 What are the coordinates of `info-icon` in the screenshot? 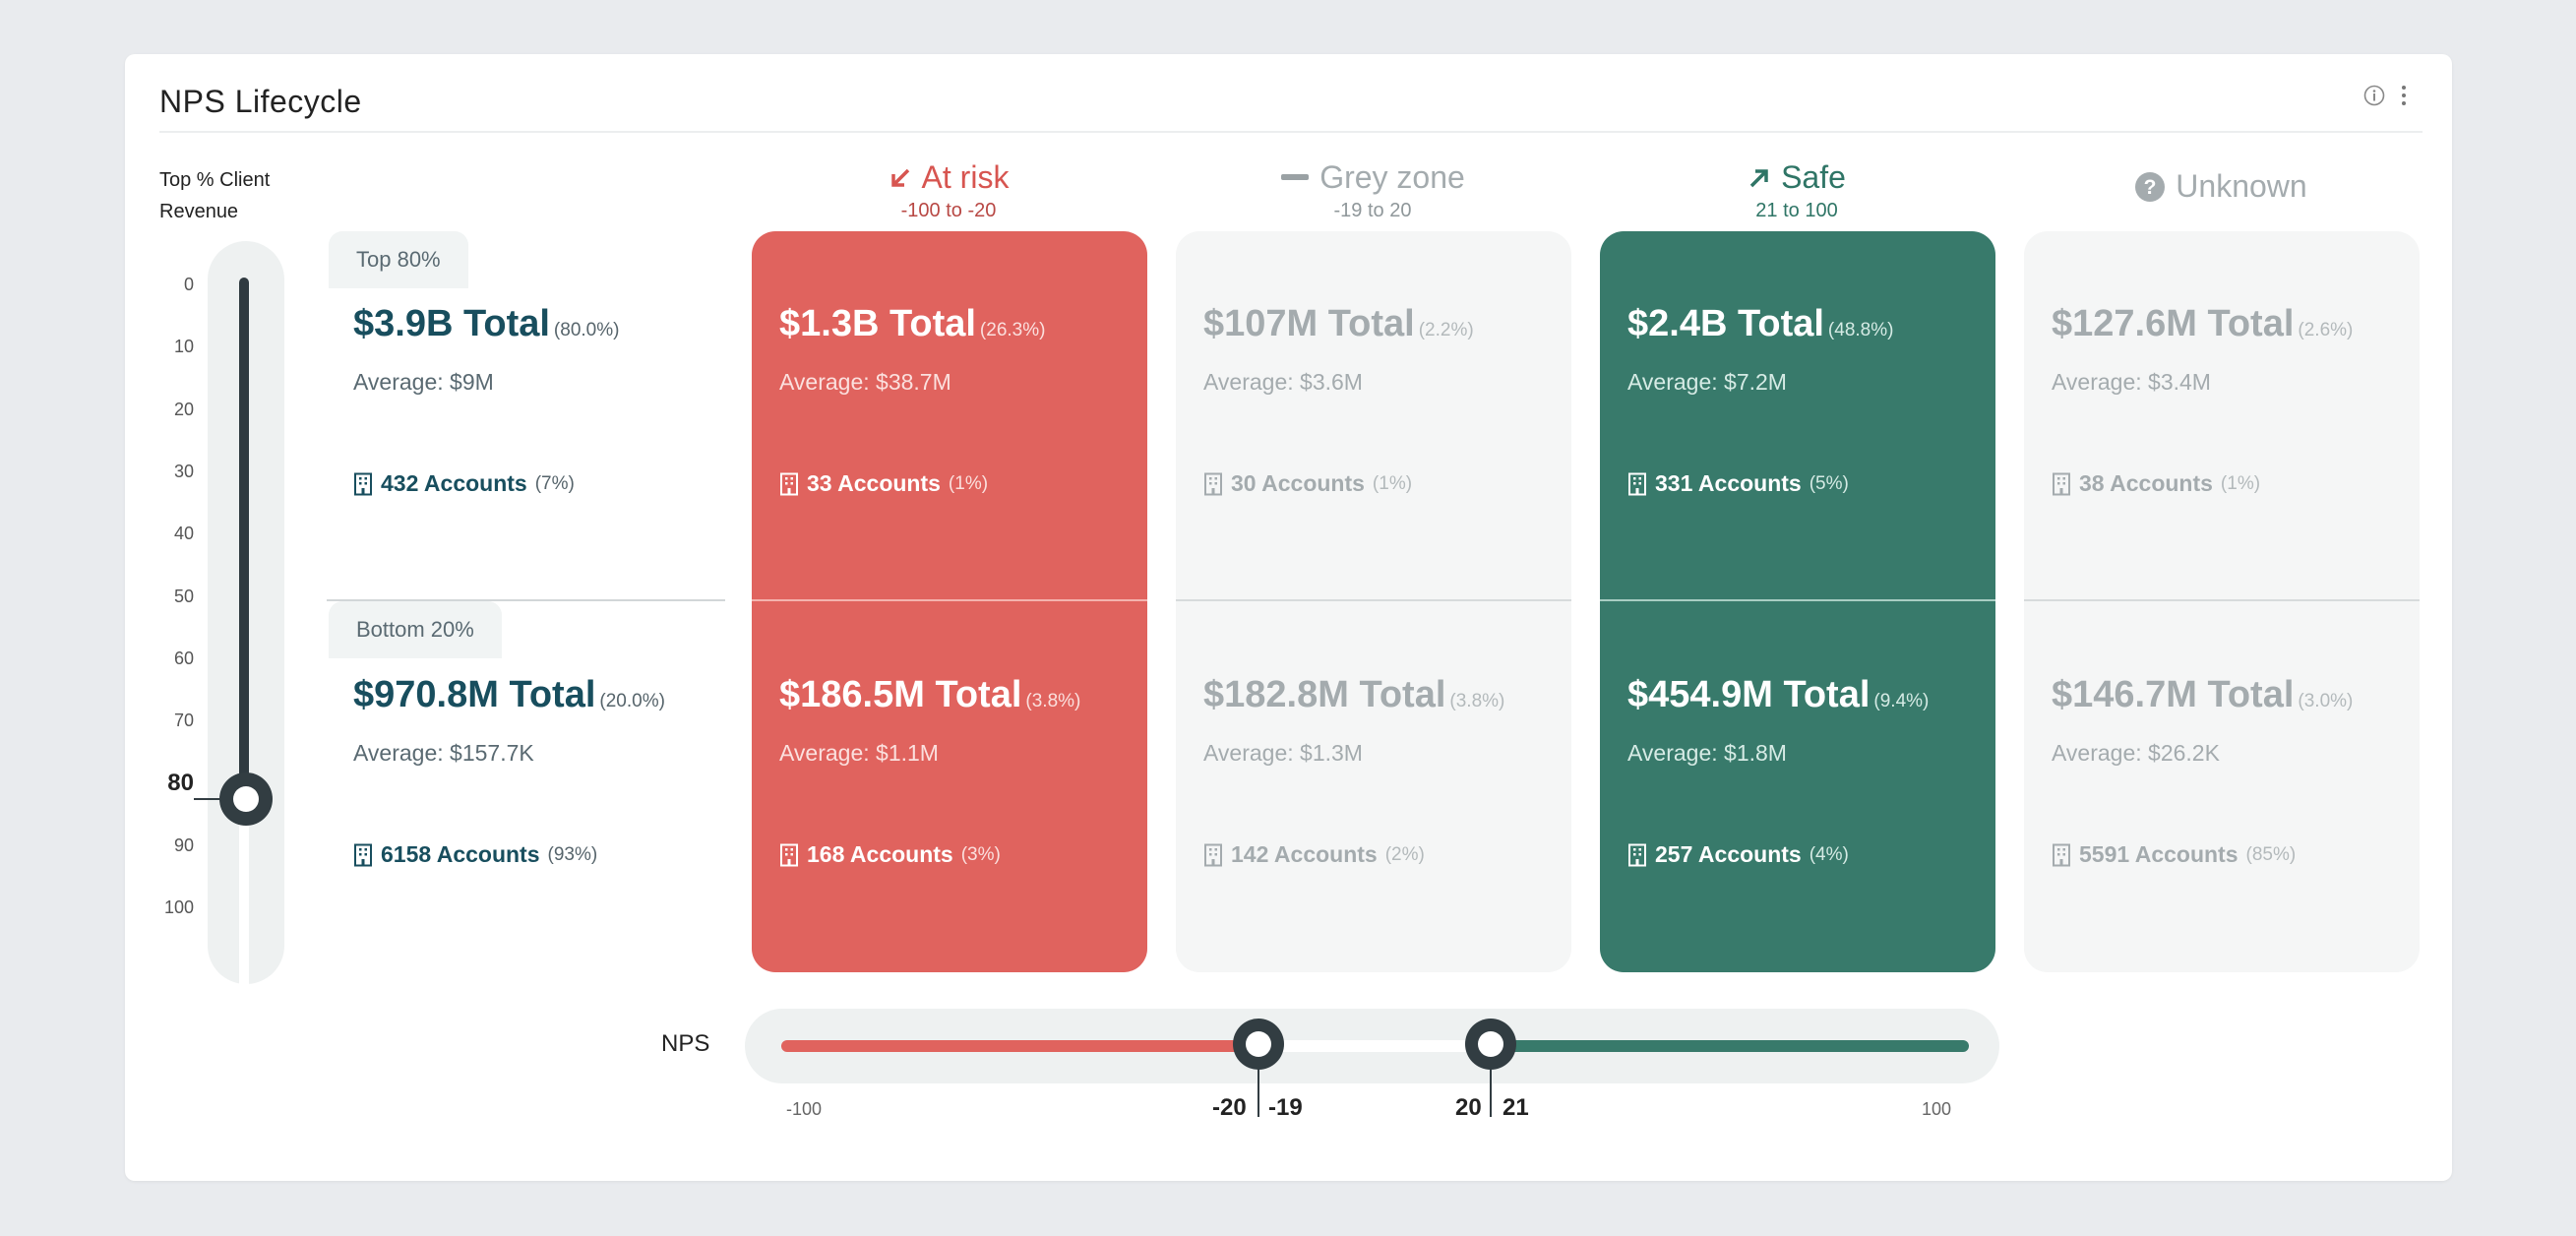 It's located at (2374, 95).